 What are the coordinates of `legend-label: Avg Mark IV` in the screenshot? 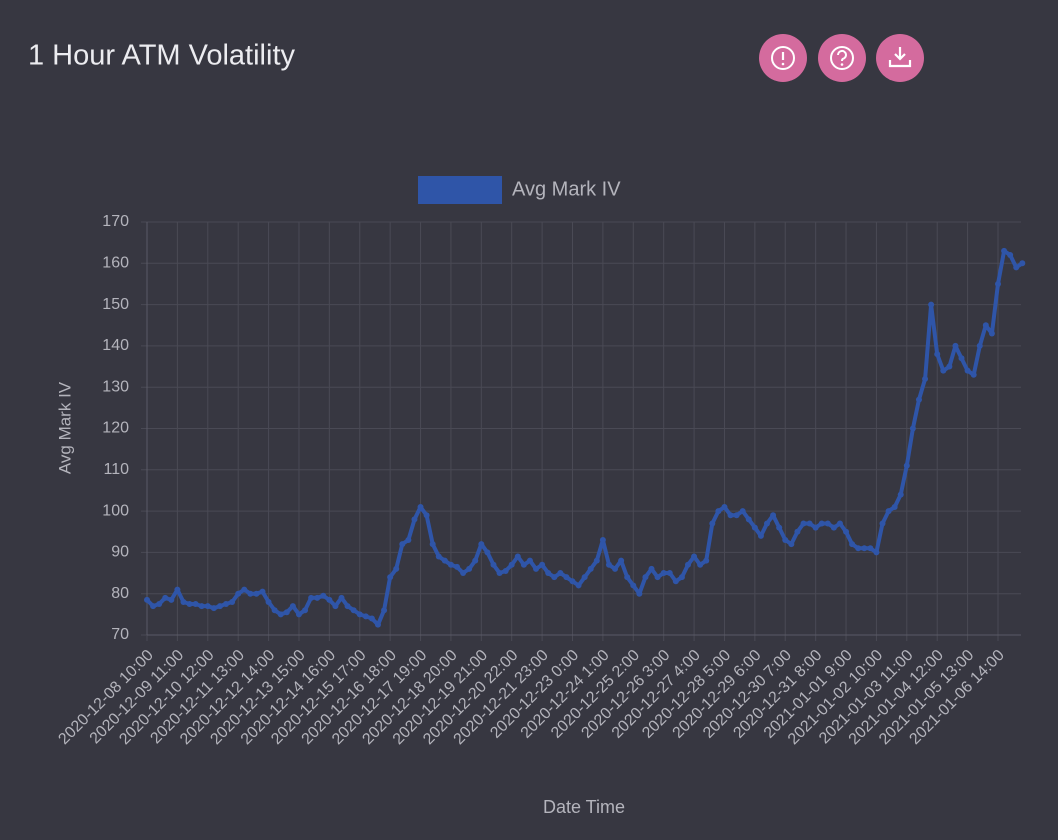 It's located at (566, 189).